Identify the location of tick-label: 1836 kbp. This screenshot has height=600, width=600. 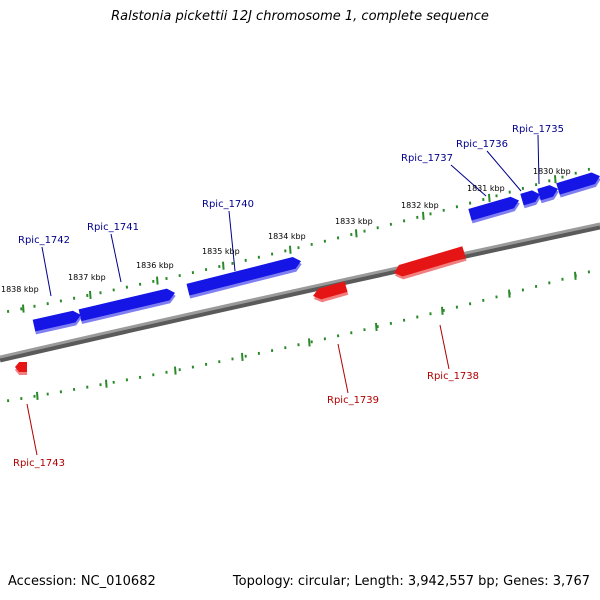
(155, 265).